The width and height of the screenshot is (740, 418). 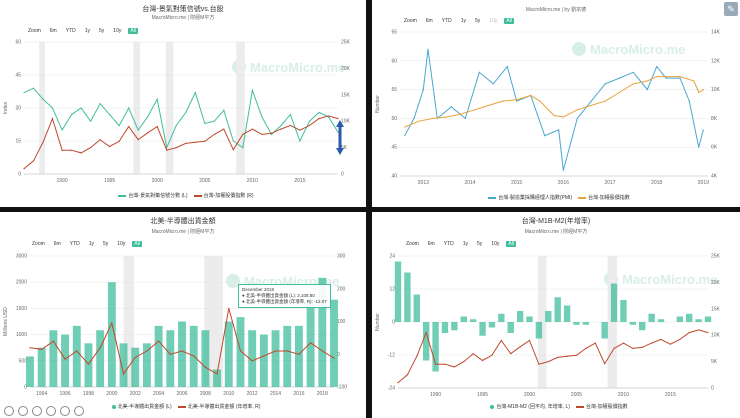 What do you see at coordinates (23, 411) in the screenshot?
I see `zoom-out-icon` at bounding box center [23, 411].